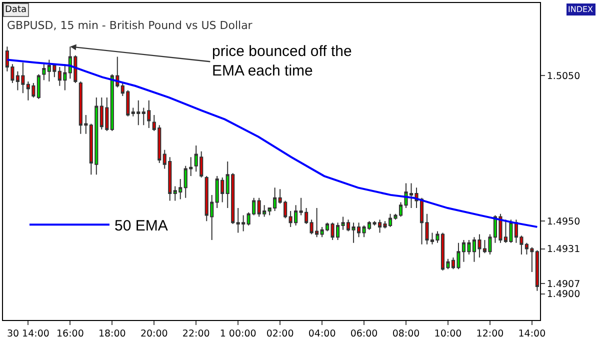  Describe the element at coordinates (364, 334) in the screenshot. I see `x-tick-label: 06:00` at that location.